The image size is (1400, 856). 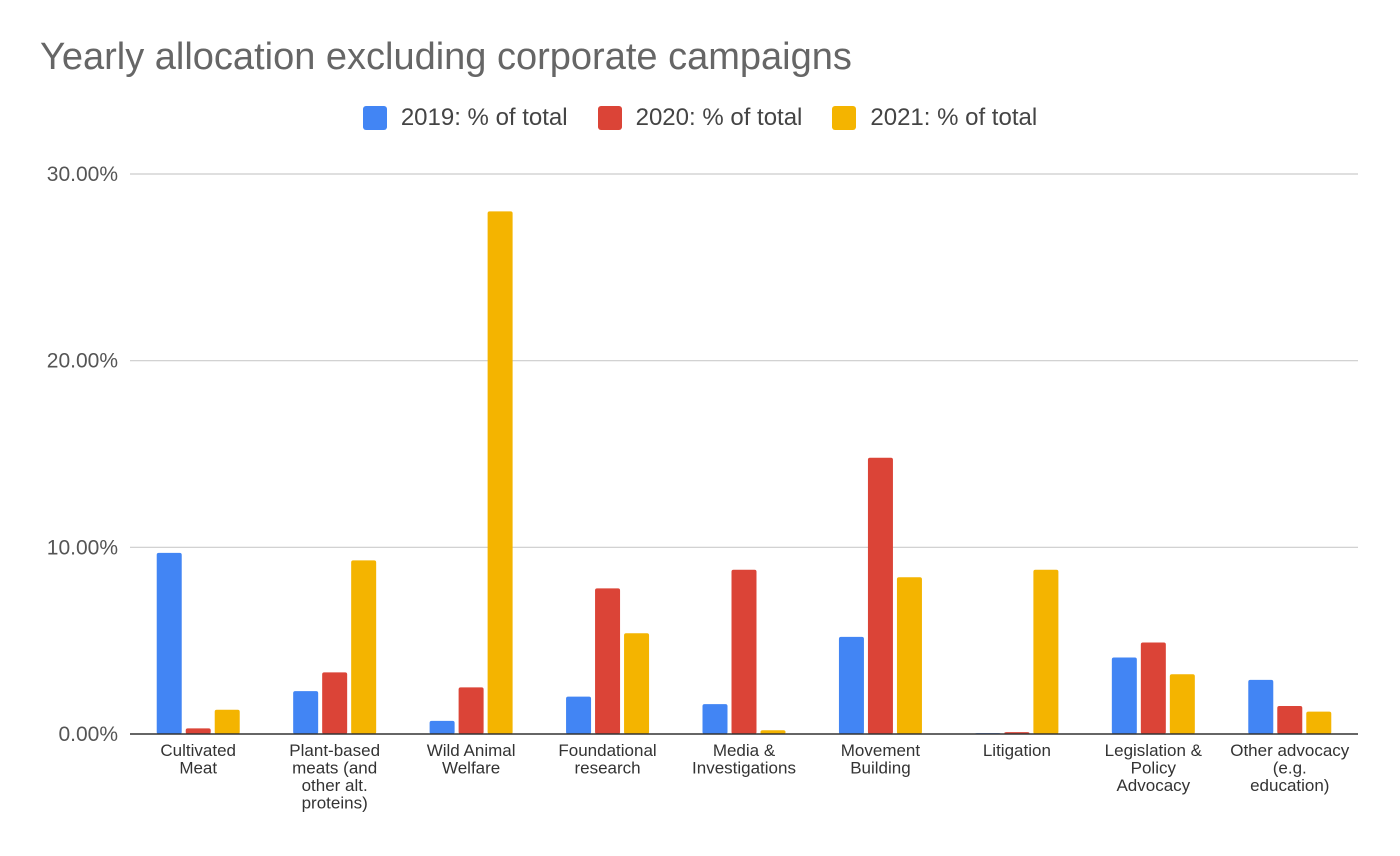 What do you see at coordinates (471, 768) in the screenshot?
I see `x-tick-label: Welfare` at bounding box center [471, 768].